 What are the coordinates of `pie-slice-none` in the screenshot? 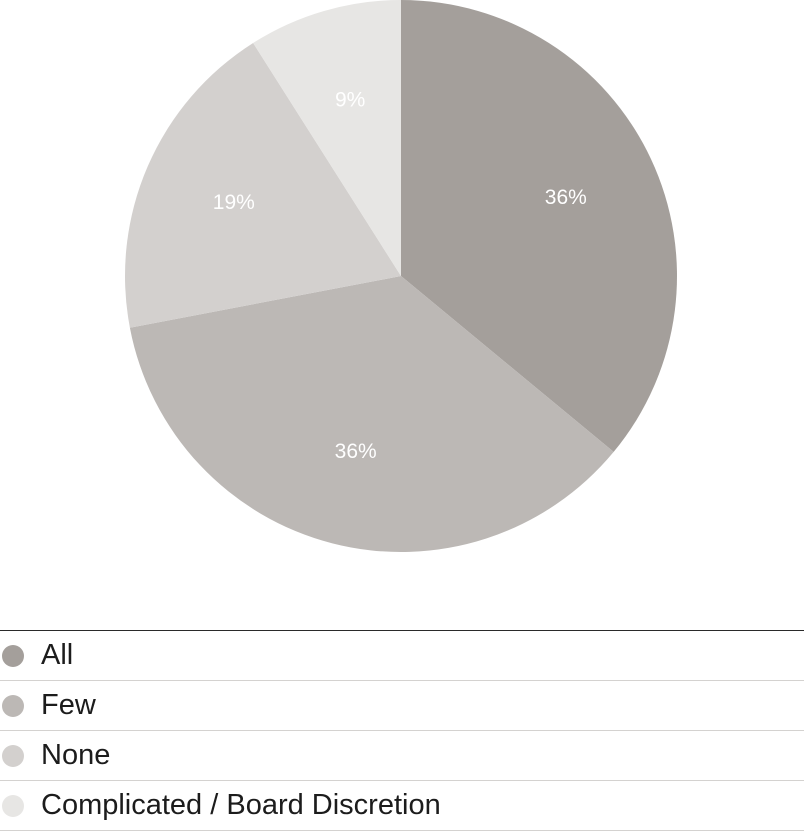 It's located at (262, 185).